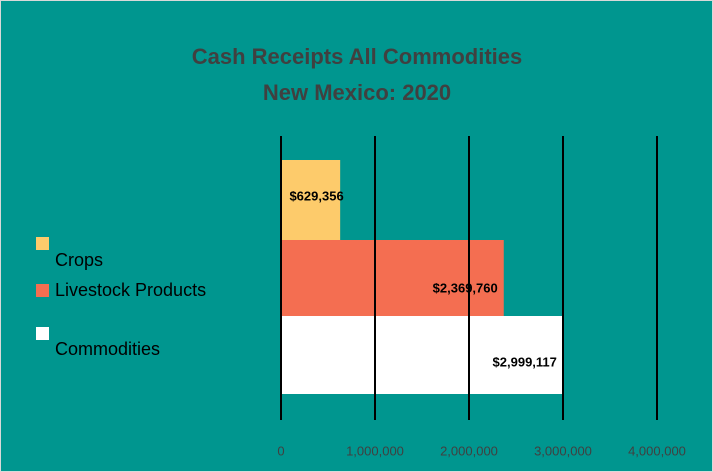  I want to click on x-tick-label: 1,000,000, so click(375, 450).